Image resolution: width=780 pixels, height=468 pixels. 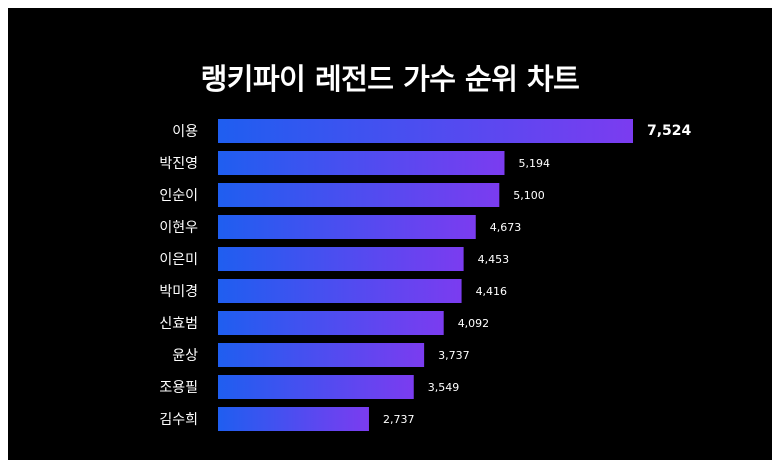 I want to click on value-label: 4,673, so click(x=506, y=227).